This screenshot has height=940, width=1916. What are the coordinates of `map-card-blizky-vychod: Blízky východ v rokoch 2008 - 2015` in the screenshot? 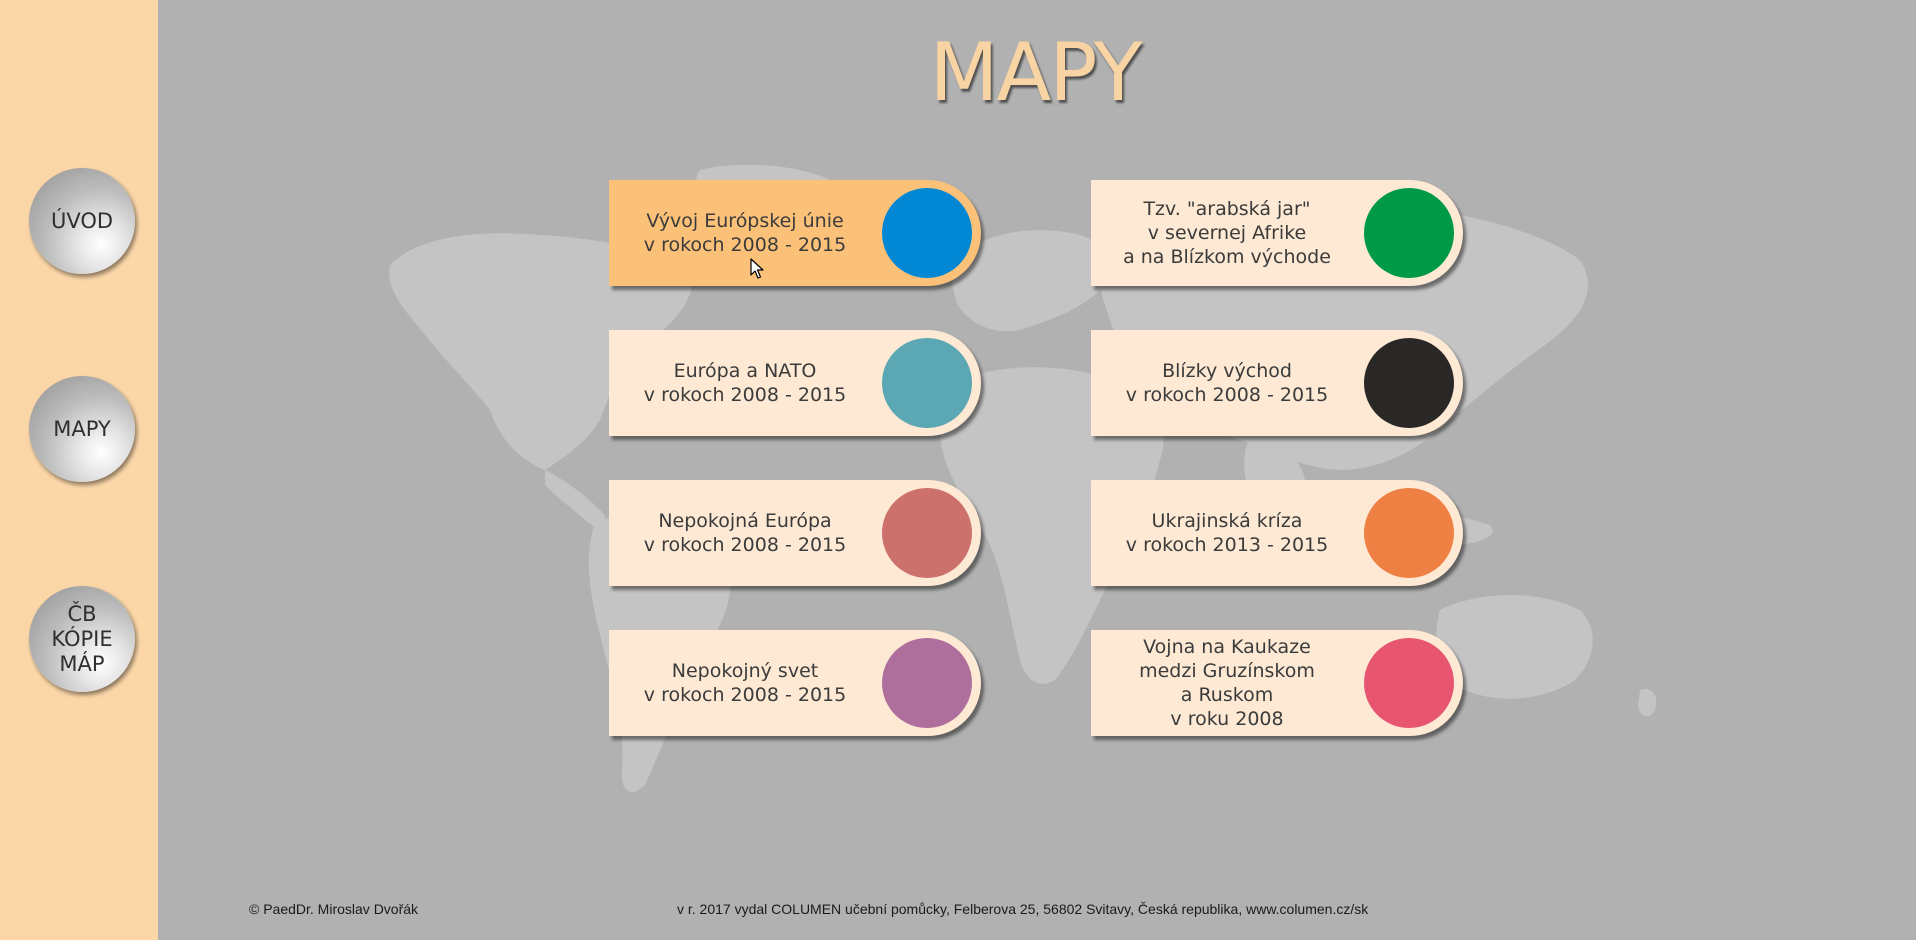 It's located at (1277, 383).